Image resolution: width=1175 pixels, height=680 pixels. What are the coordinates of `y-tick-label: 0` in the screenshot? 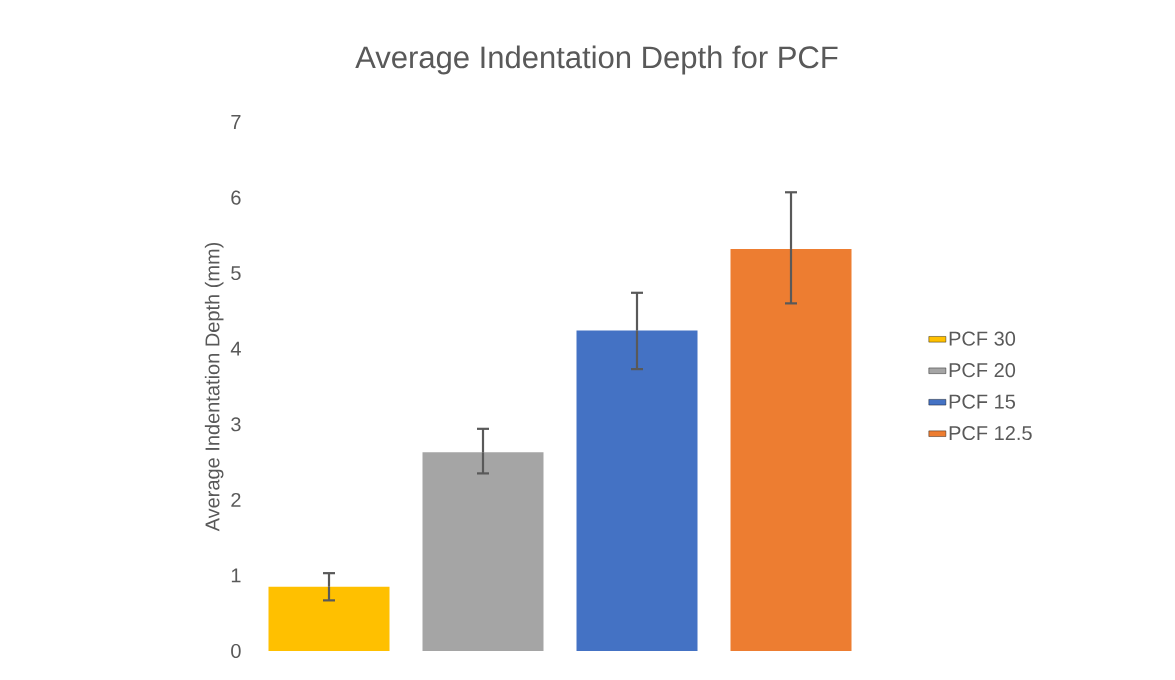 It's located at (236, 651).